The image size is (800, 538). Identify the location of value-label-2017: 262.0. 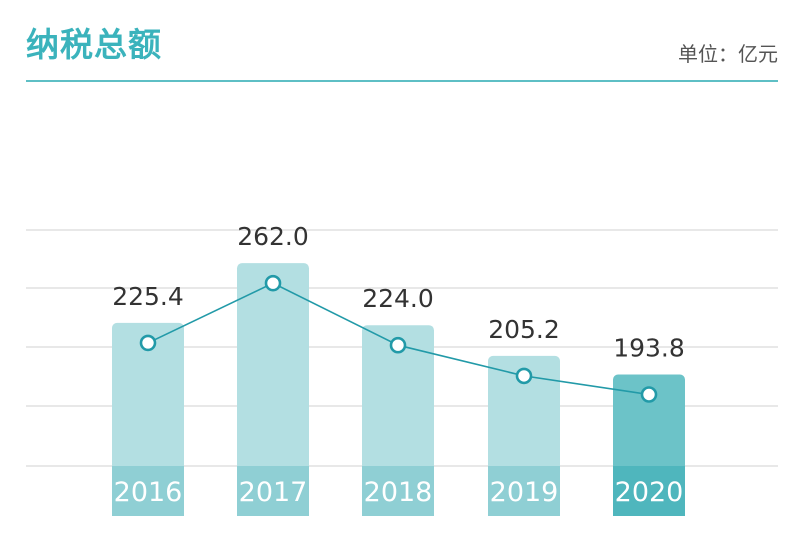
(273, 236).